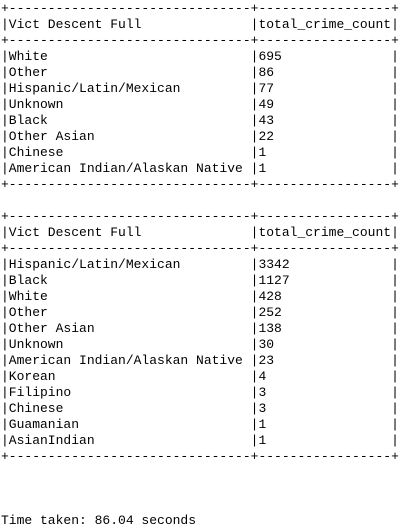 The width and height of the screenshot is (402, 529). I want to click on table-row: |Other Asian |138 |, so click(200, 328).